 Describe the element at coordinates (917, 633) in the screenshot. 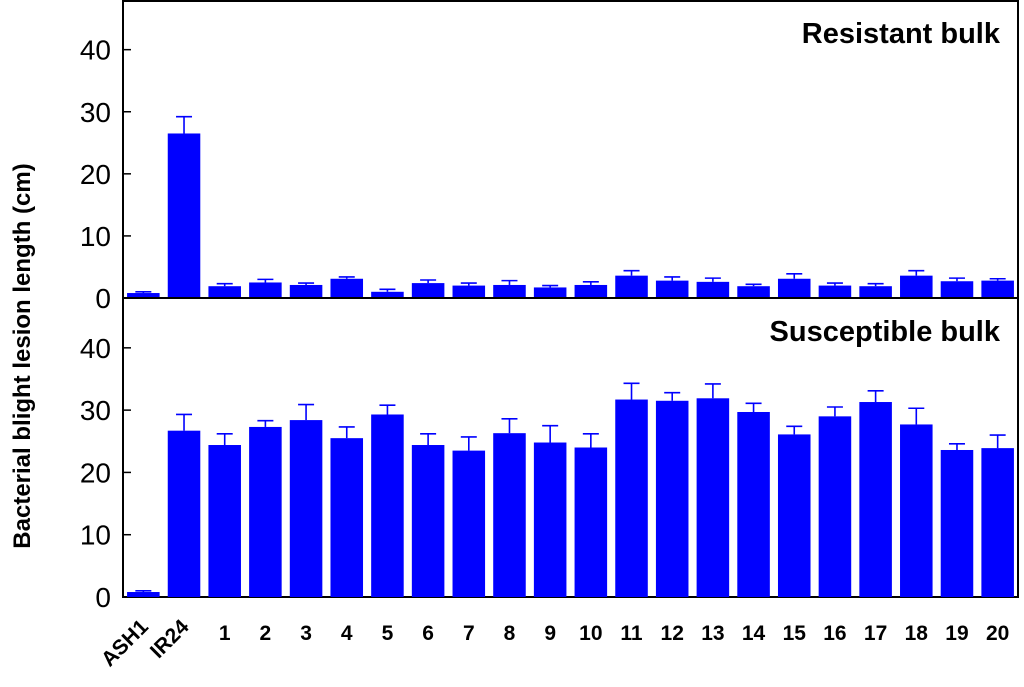

I see `x-tick-label: 18` at that location.